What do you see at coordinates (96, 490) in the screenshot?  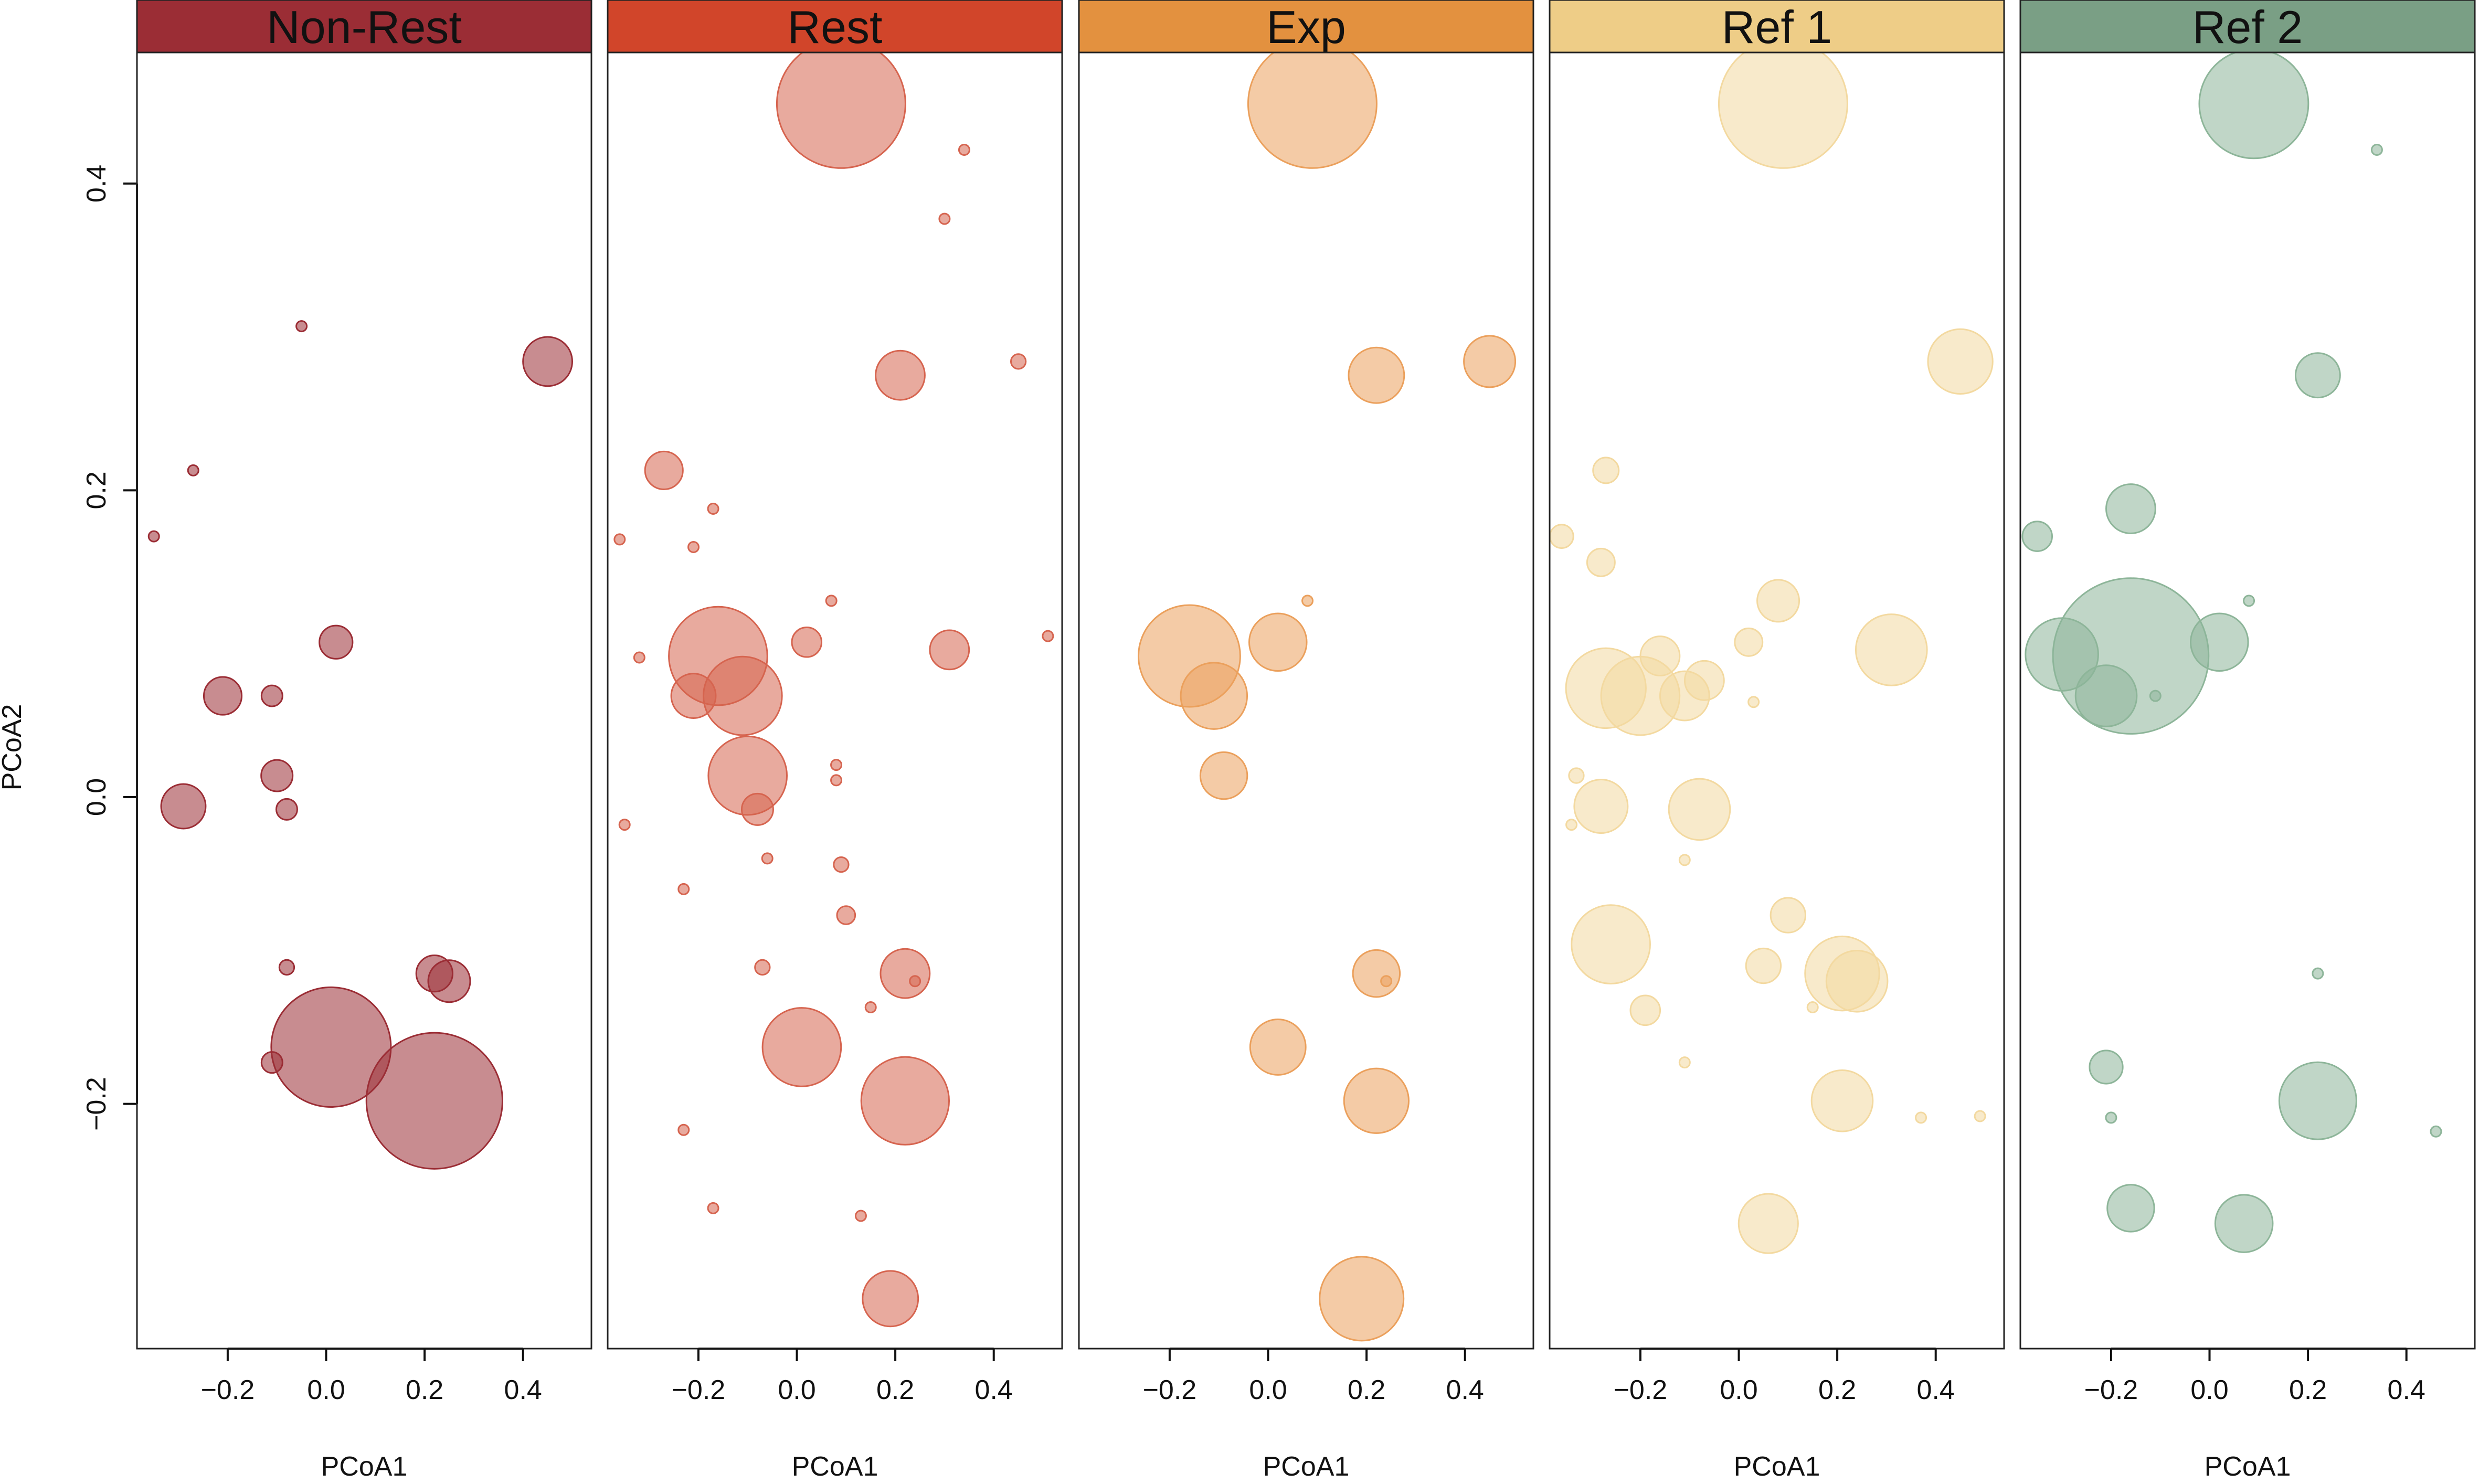 I see `y-tick-label: 0.2` at bounding box center [96, 490].